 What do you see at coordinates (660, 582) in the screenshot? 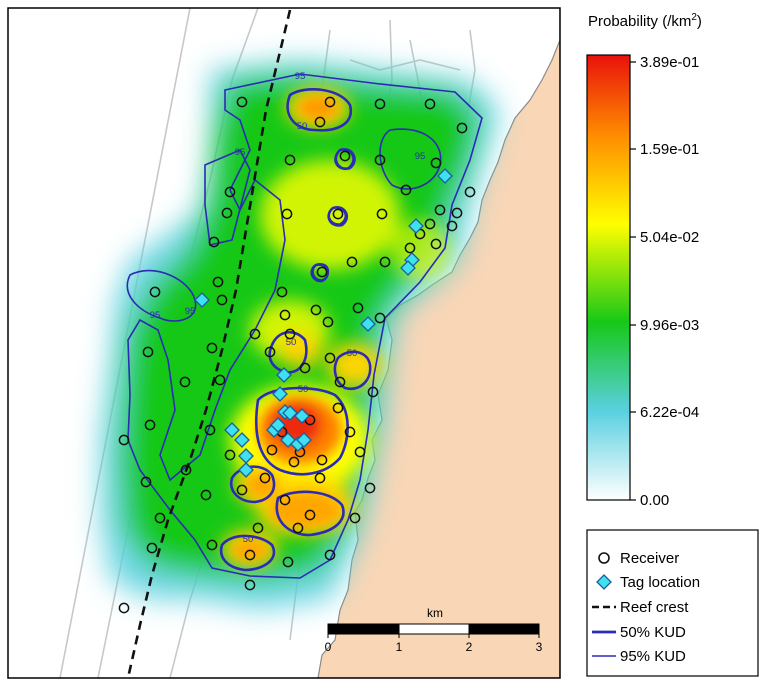
I see `legend-label-tag: Tag location` at bounding box center [660, 582].